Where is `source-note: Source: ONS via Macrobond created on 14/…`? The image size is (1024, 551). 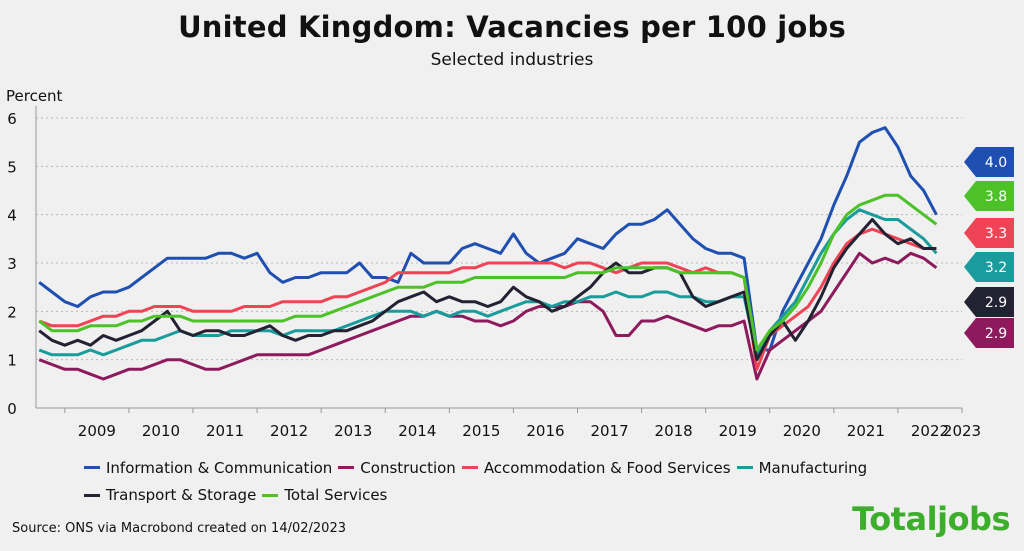 source-note: Source: ONS via Macrobond created on 14/… is located at coordinates (179, 528).